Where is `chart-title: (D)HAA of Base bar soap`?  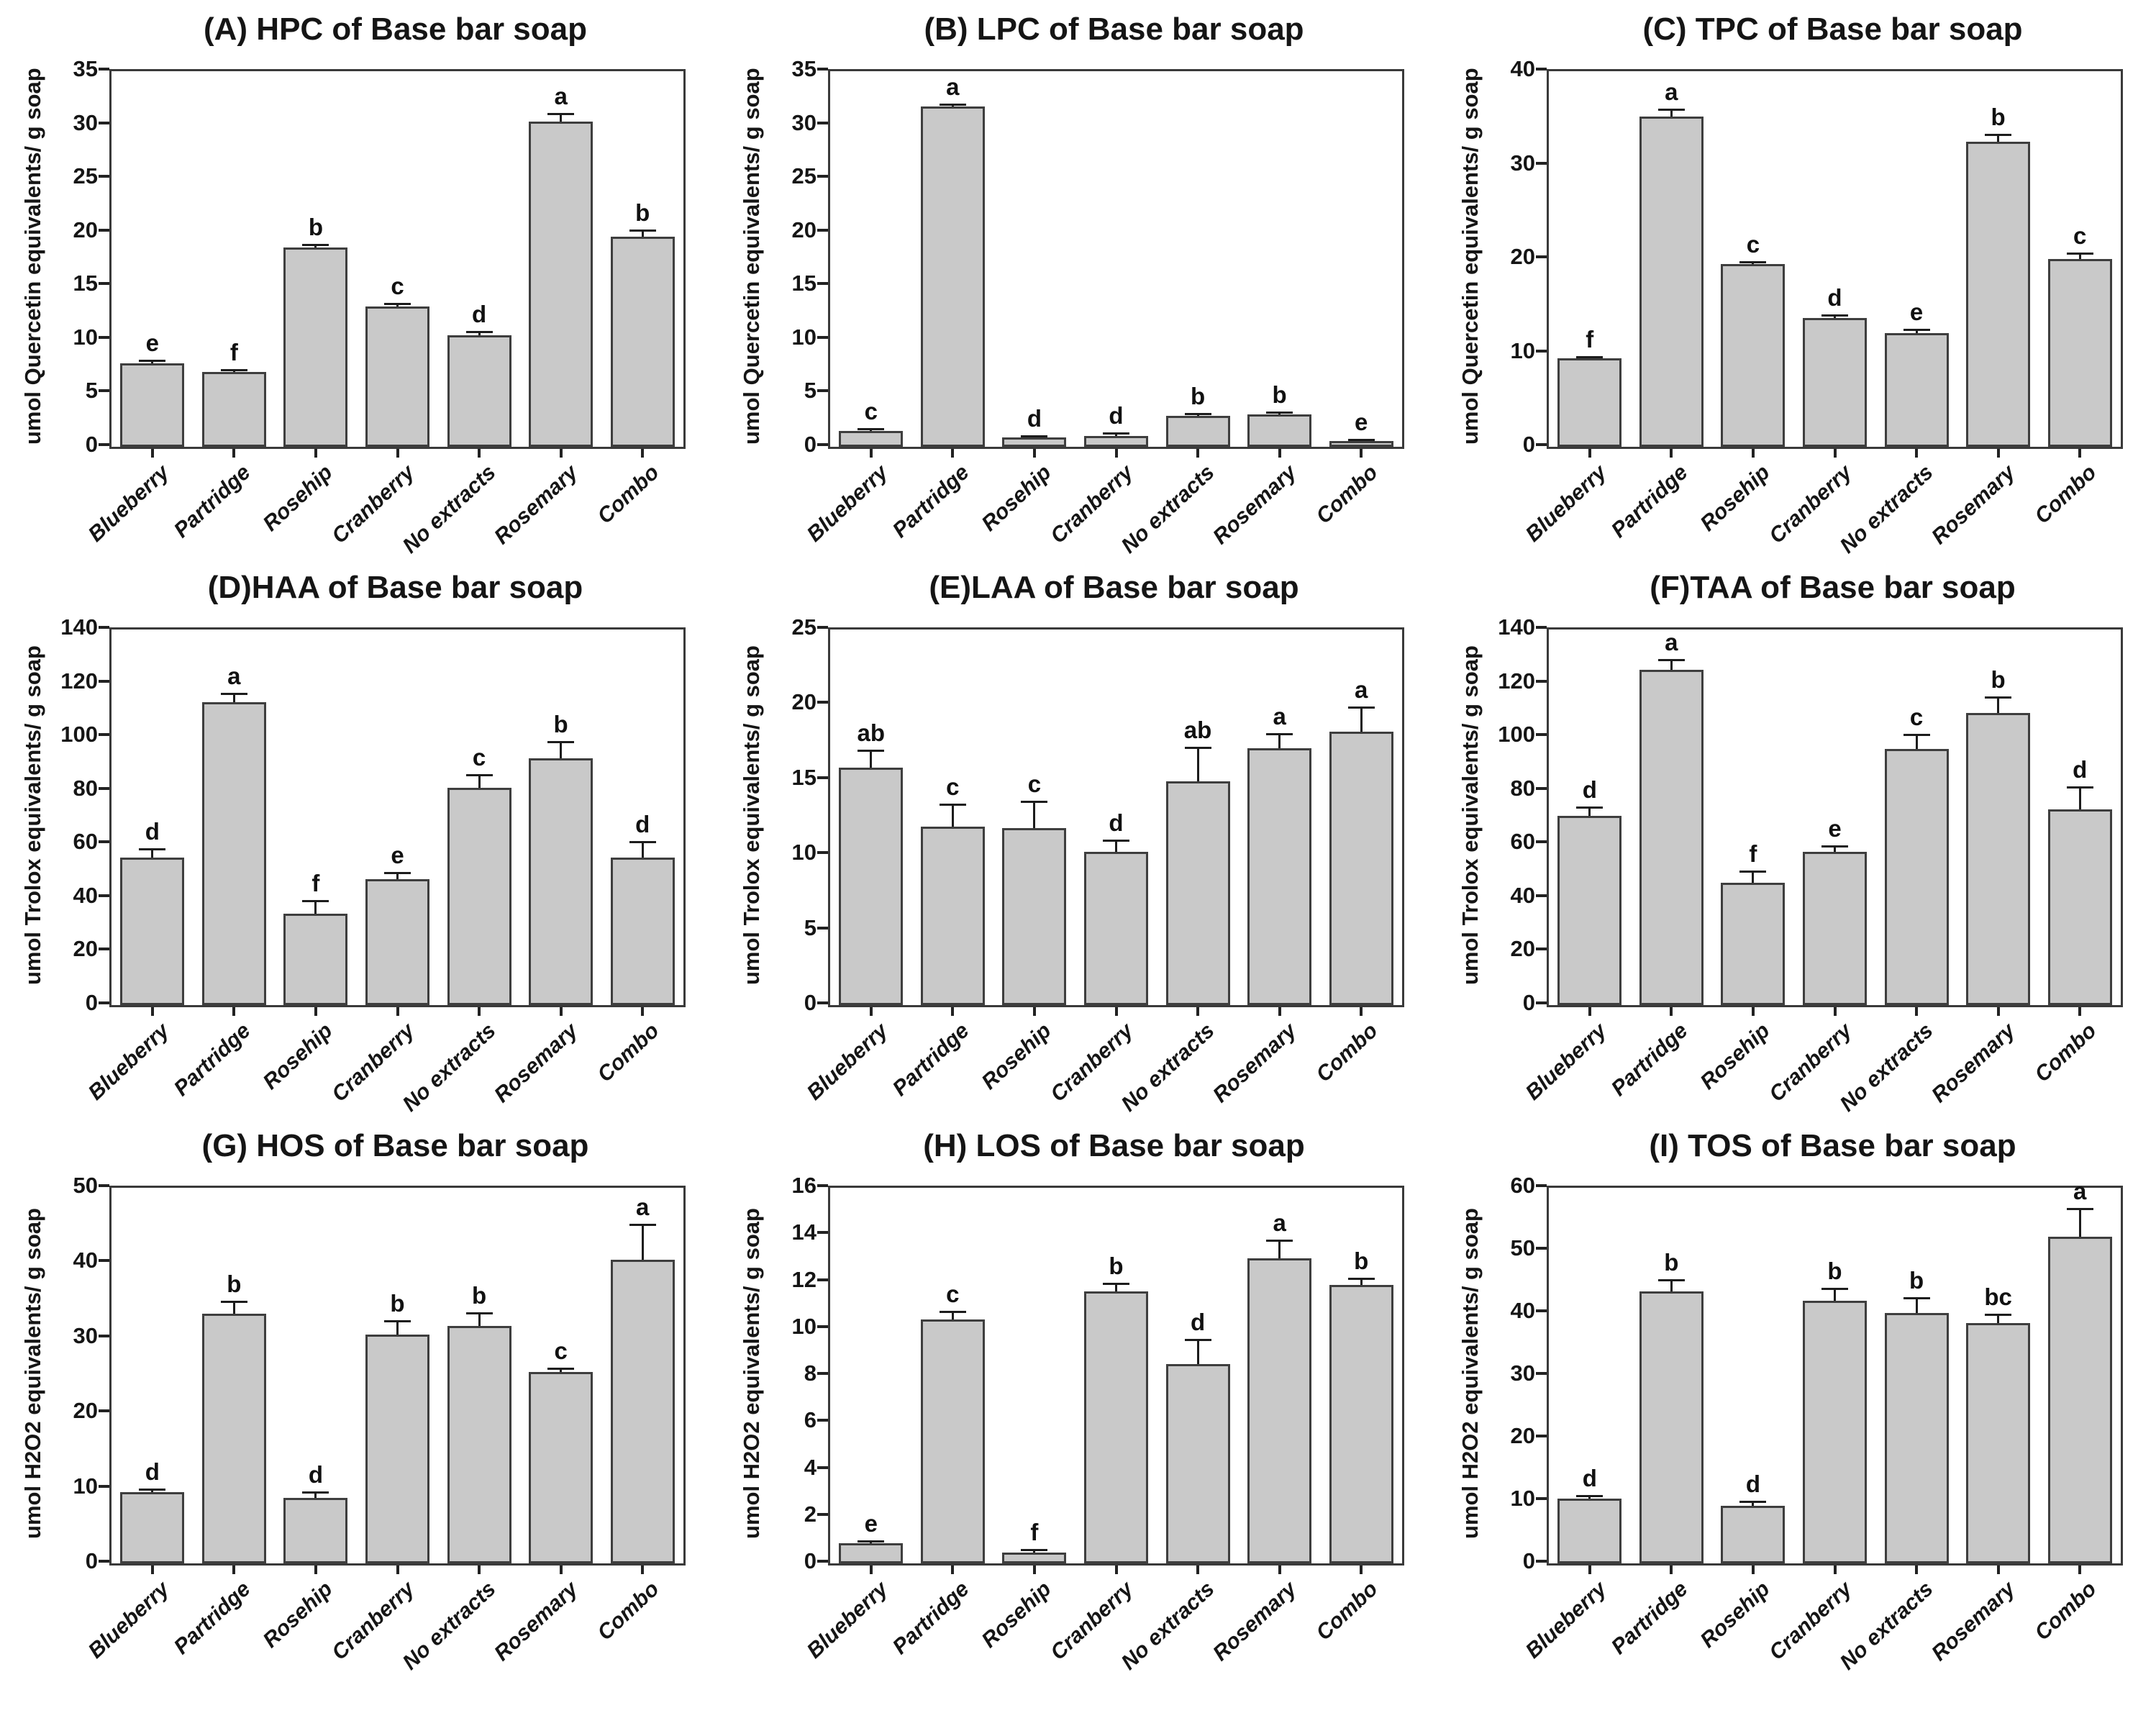
chart-title: (D)HAA of Base bar soap is located at coordinates (395, 587).